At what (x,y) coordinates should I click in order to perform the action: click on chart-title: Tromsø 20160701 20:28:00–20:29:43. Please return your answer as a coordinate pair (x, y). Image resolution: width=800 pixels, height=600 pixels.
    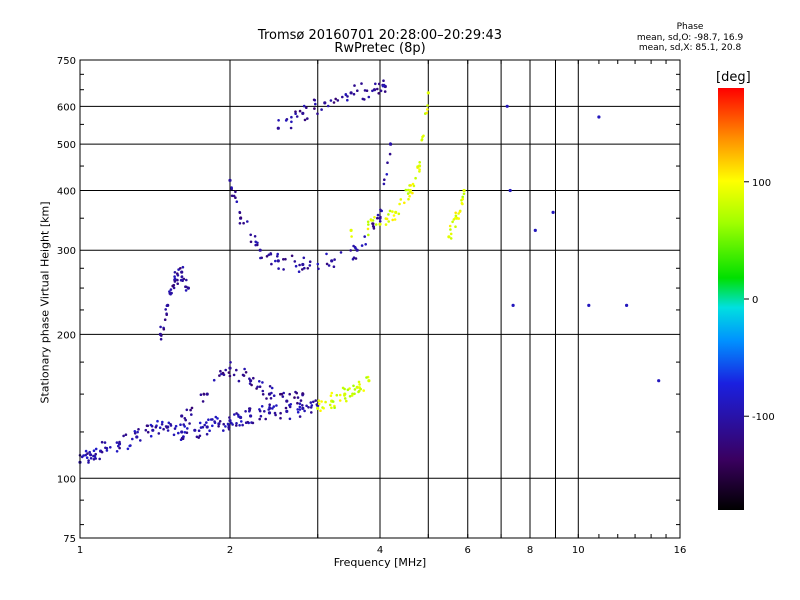
    Looking at the image, I should click on (380, 35).